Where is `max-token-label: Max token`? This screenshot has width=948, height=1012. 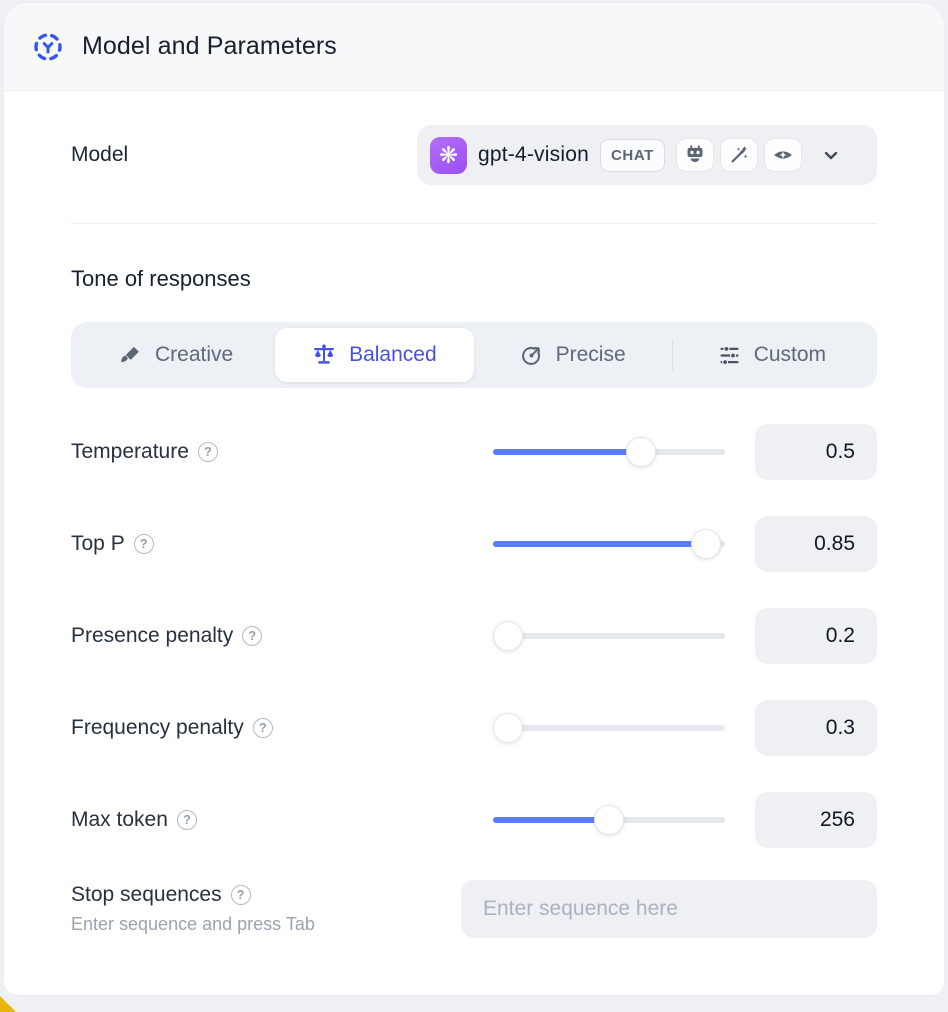 max-token-label: Max token is located at coordinates (119, 819).